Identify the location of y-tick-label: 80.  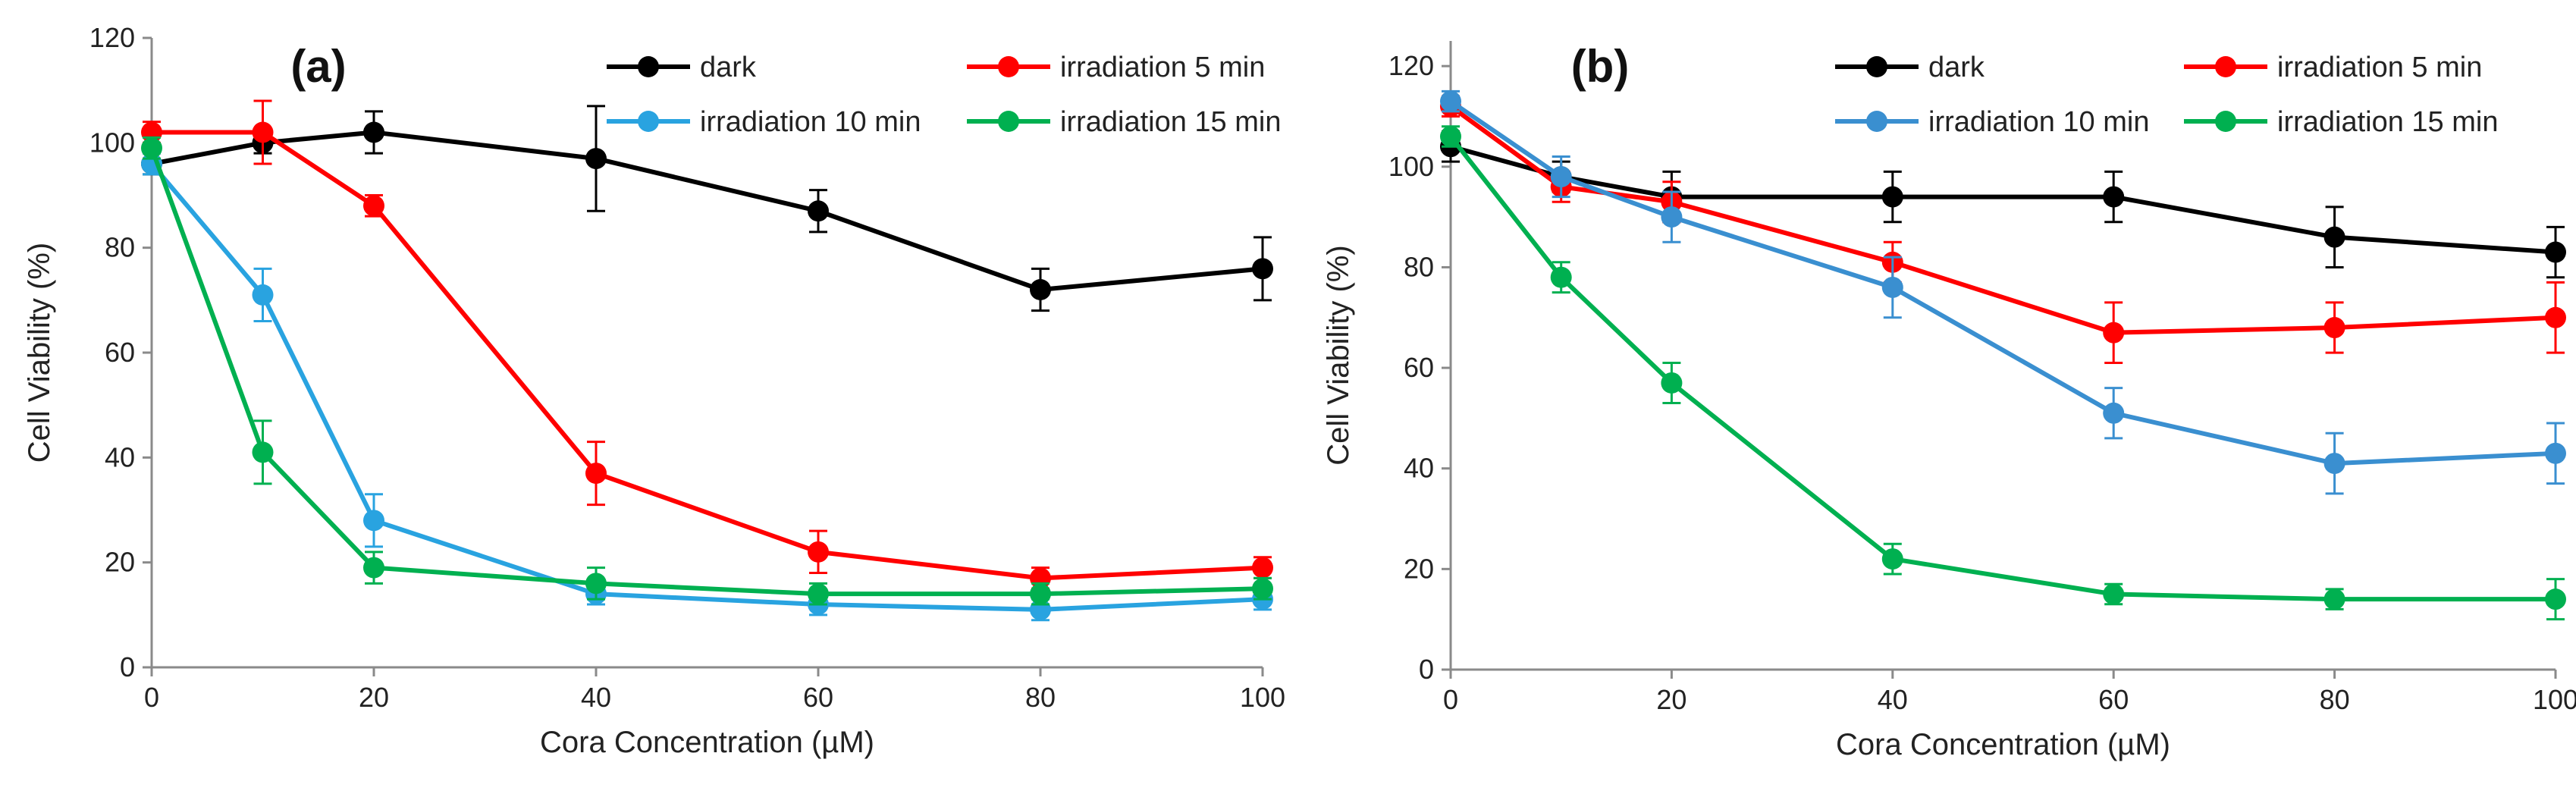
(120, 247).